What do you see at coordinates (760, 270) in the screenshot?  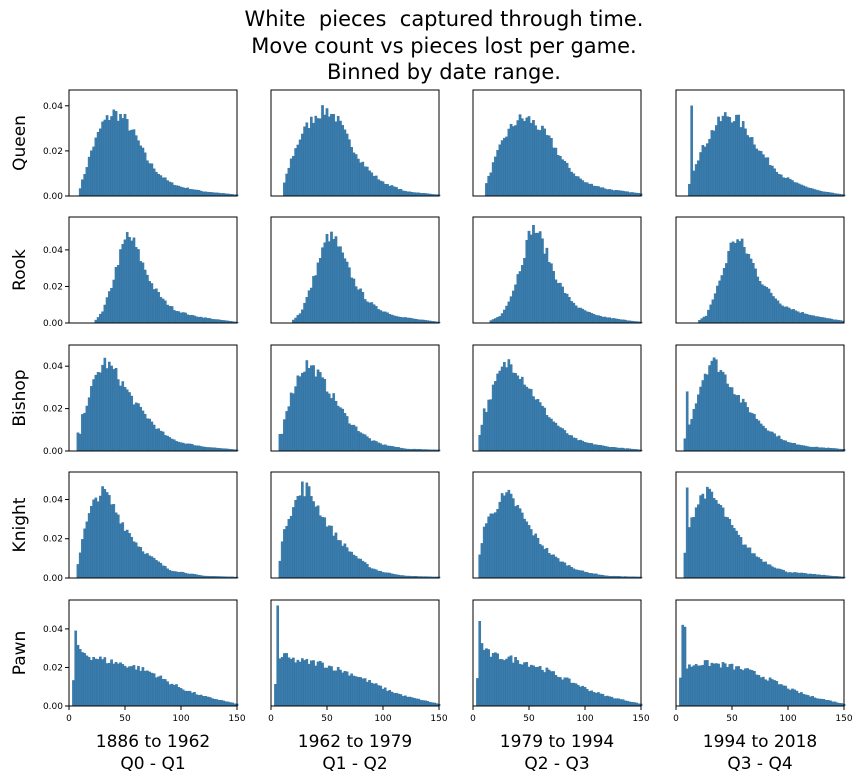 I see `histogram-panel` at bounding box center [760, 270].